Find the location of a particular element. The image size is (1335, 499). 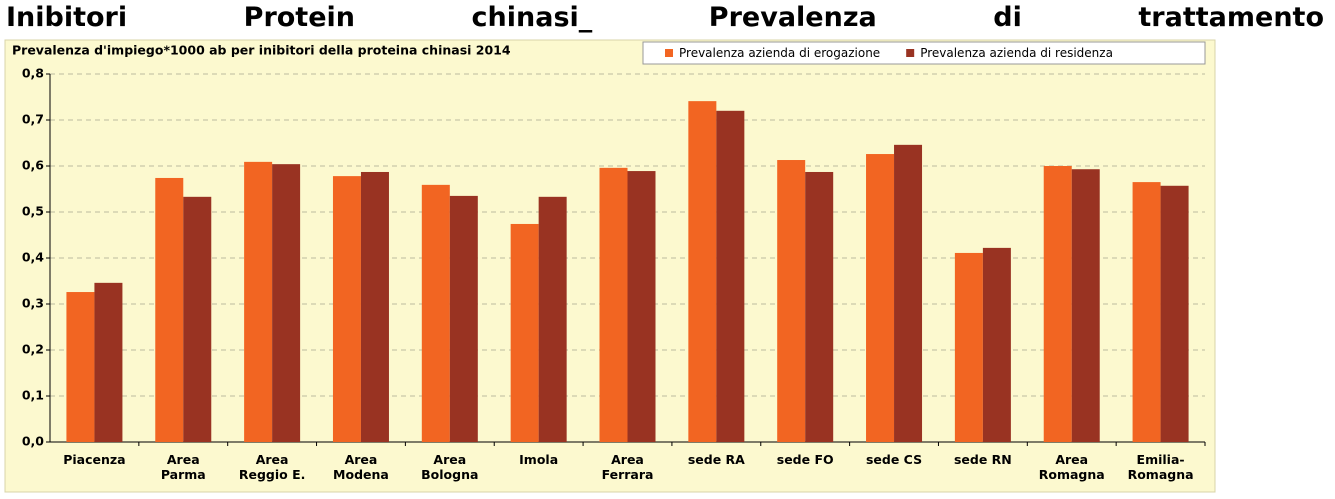

x-tick-label: Piacenza is located at coordinates (94, 459).